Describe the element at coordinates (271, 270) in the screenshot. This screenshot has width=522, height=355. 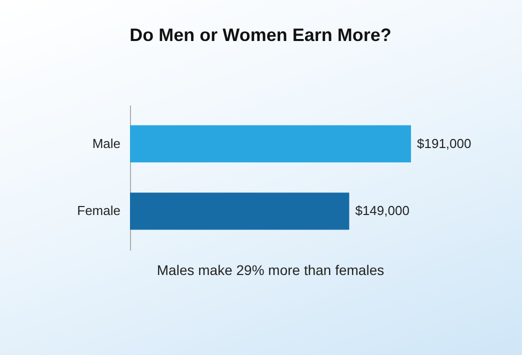
I see `text: Males make 29% more than females` at that location.